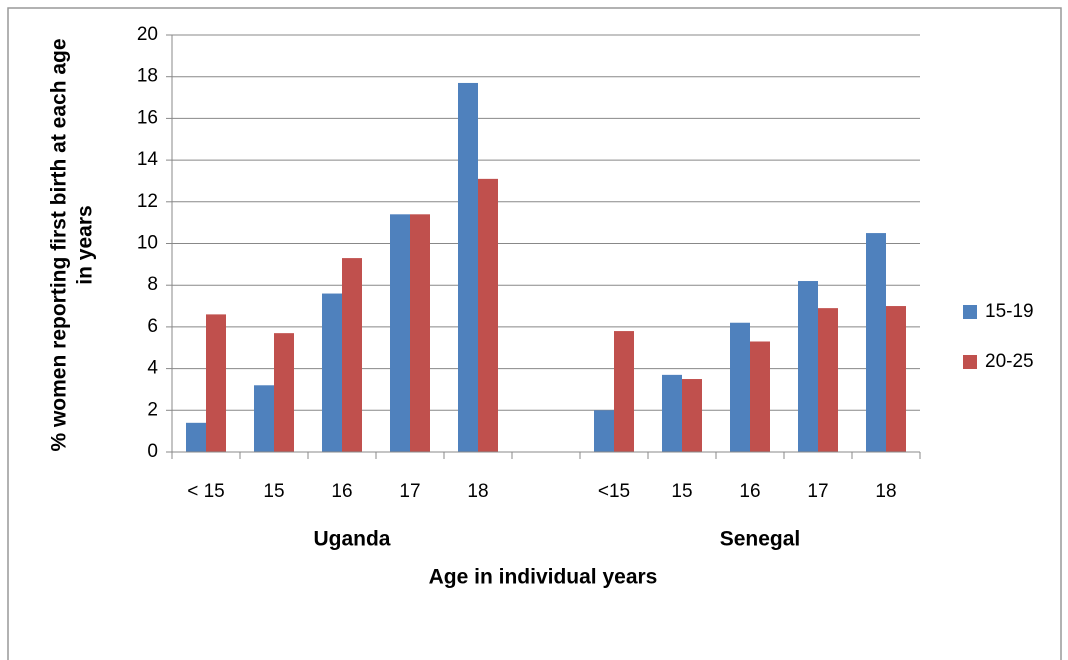 This screenshot has width=1068, height=660. Describe the element at coordinates (152, 451) in the screenshot. I see `y-tick-label: 0` at that location.